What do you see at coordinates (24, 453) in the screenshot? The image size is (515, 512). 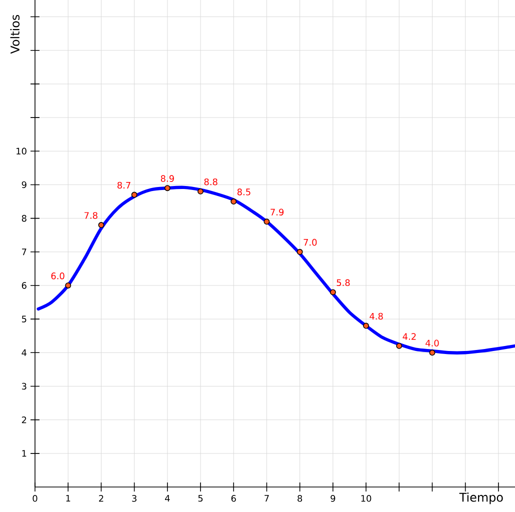 I see `y-tick-label: 1` at bounding box center [24, 453].